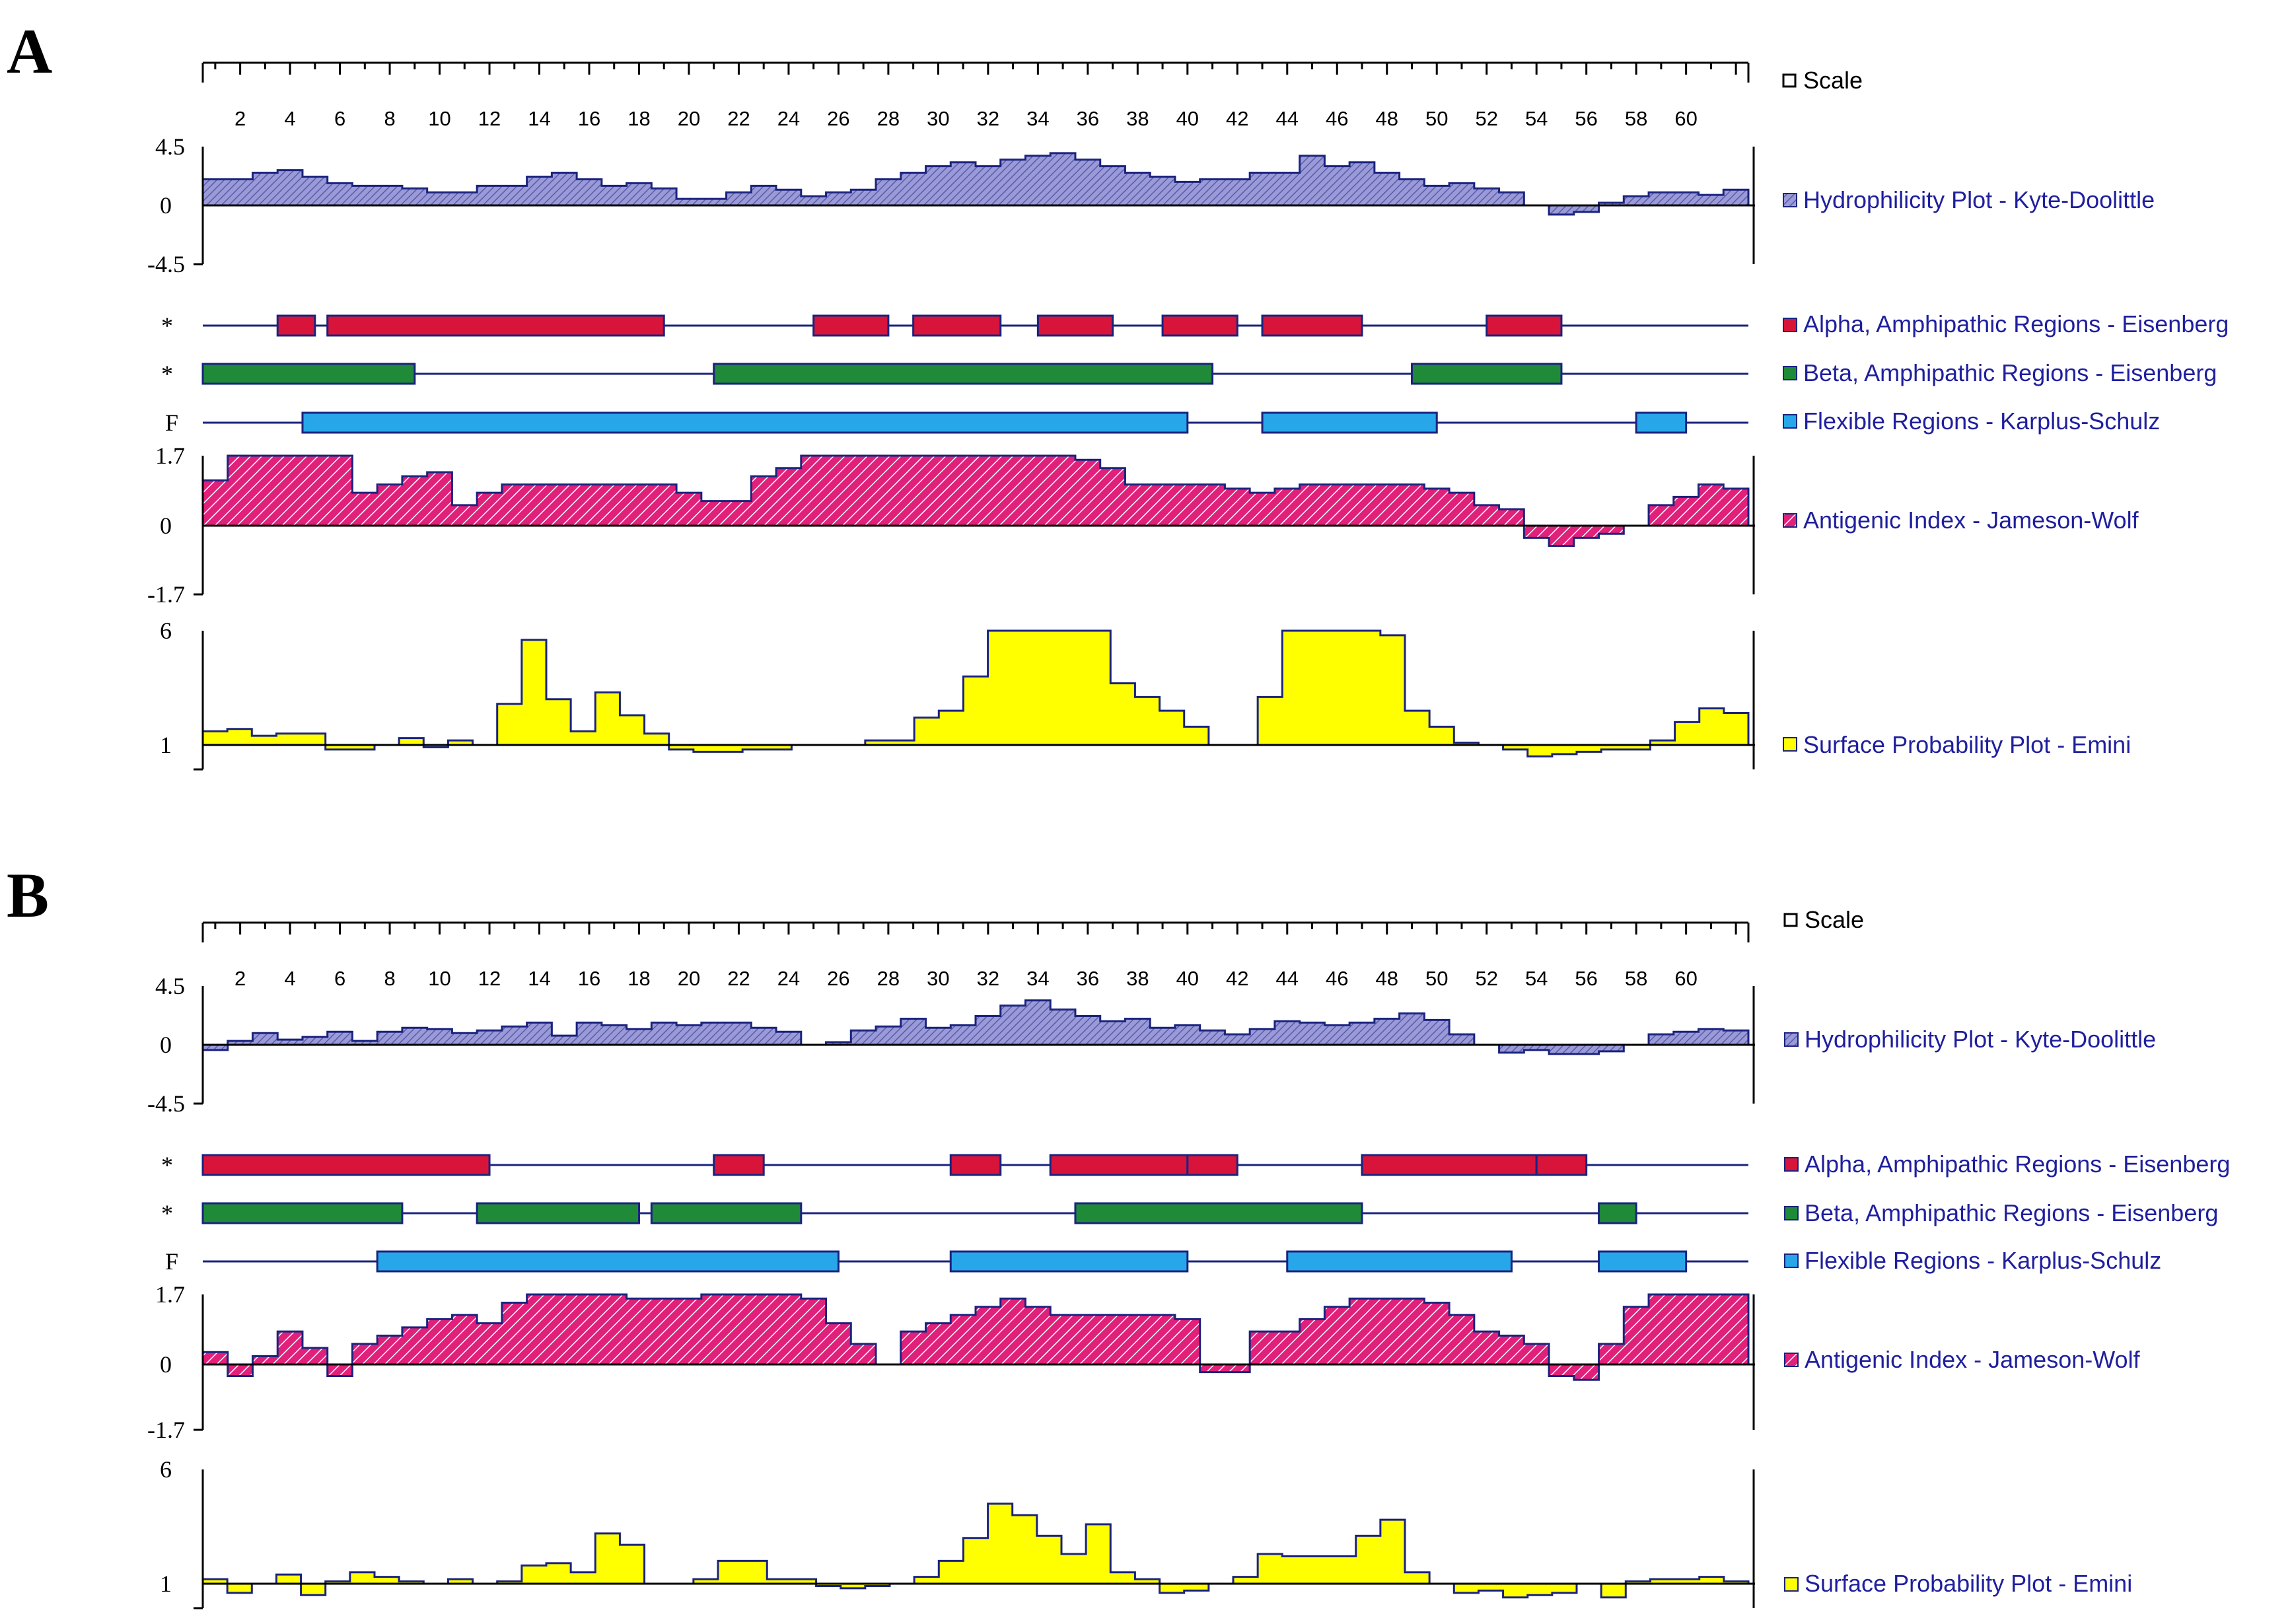 The image size is (2292, 1624). Describe the element at coordinates (739, 978) in the screenshot. I see `x-tick-label: 22` at that location.